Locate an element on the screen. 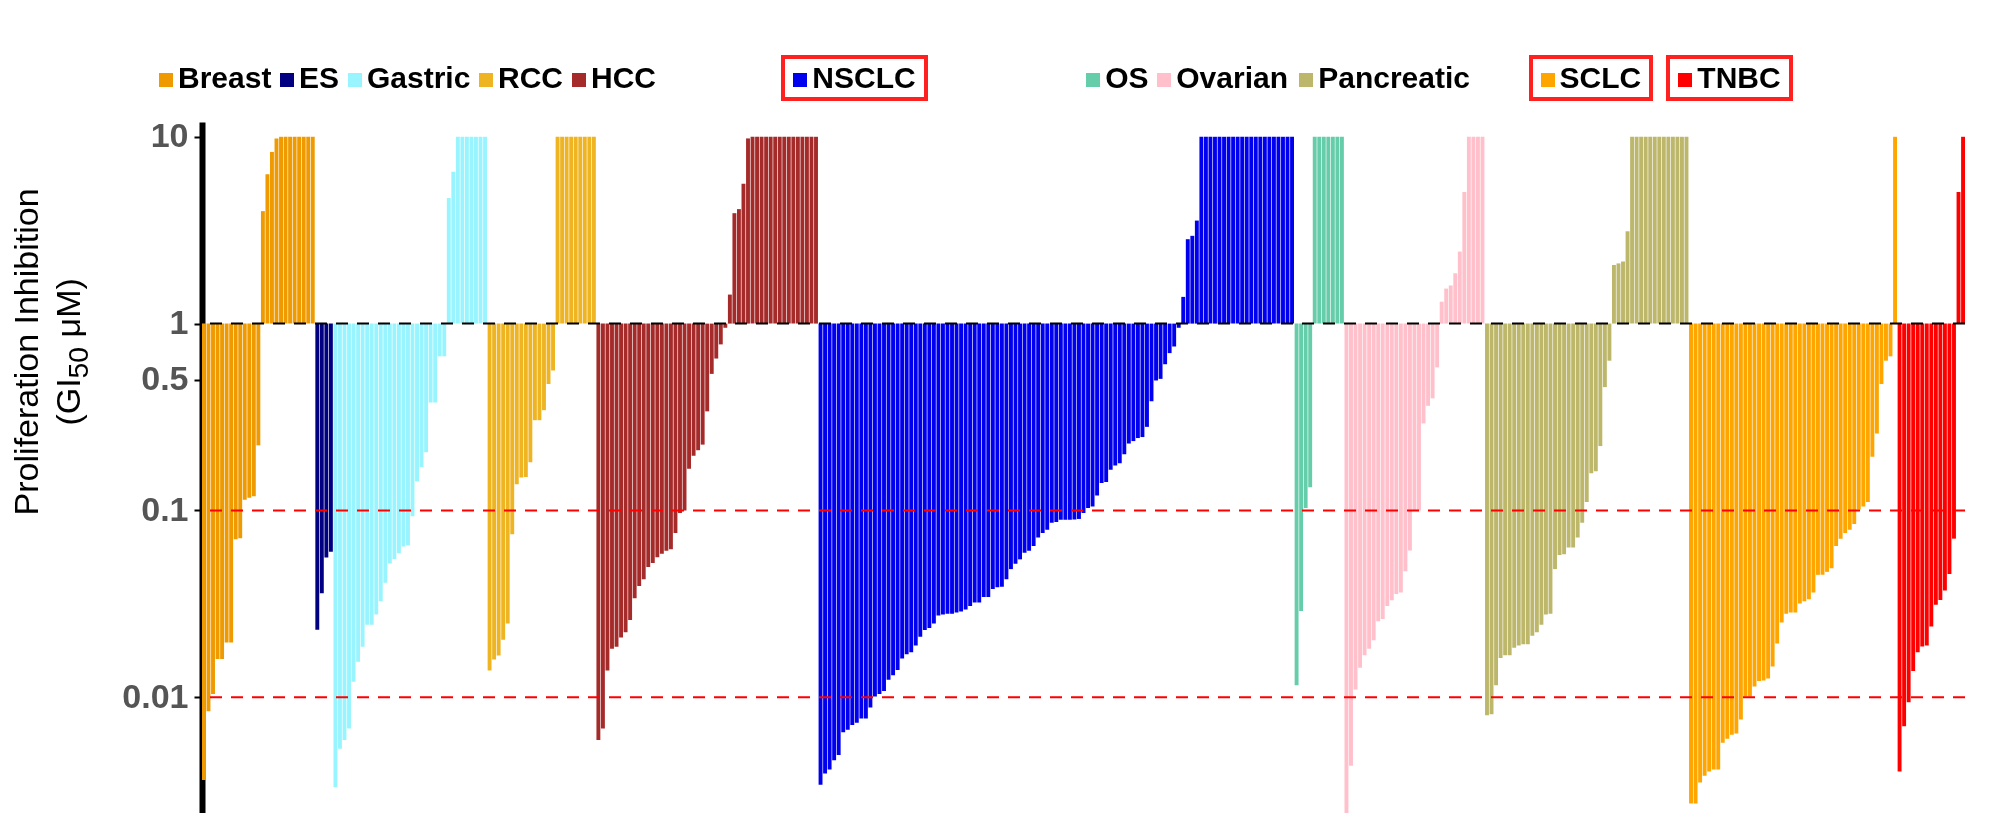 Image resolution: width=2008 pixels, height=813 pixels. y-tick-label: 0.1 is located at coordinates (165, 508).